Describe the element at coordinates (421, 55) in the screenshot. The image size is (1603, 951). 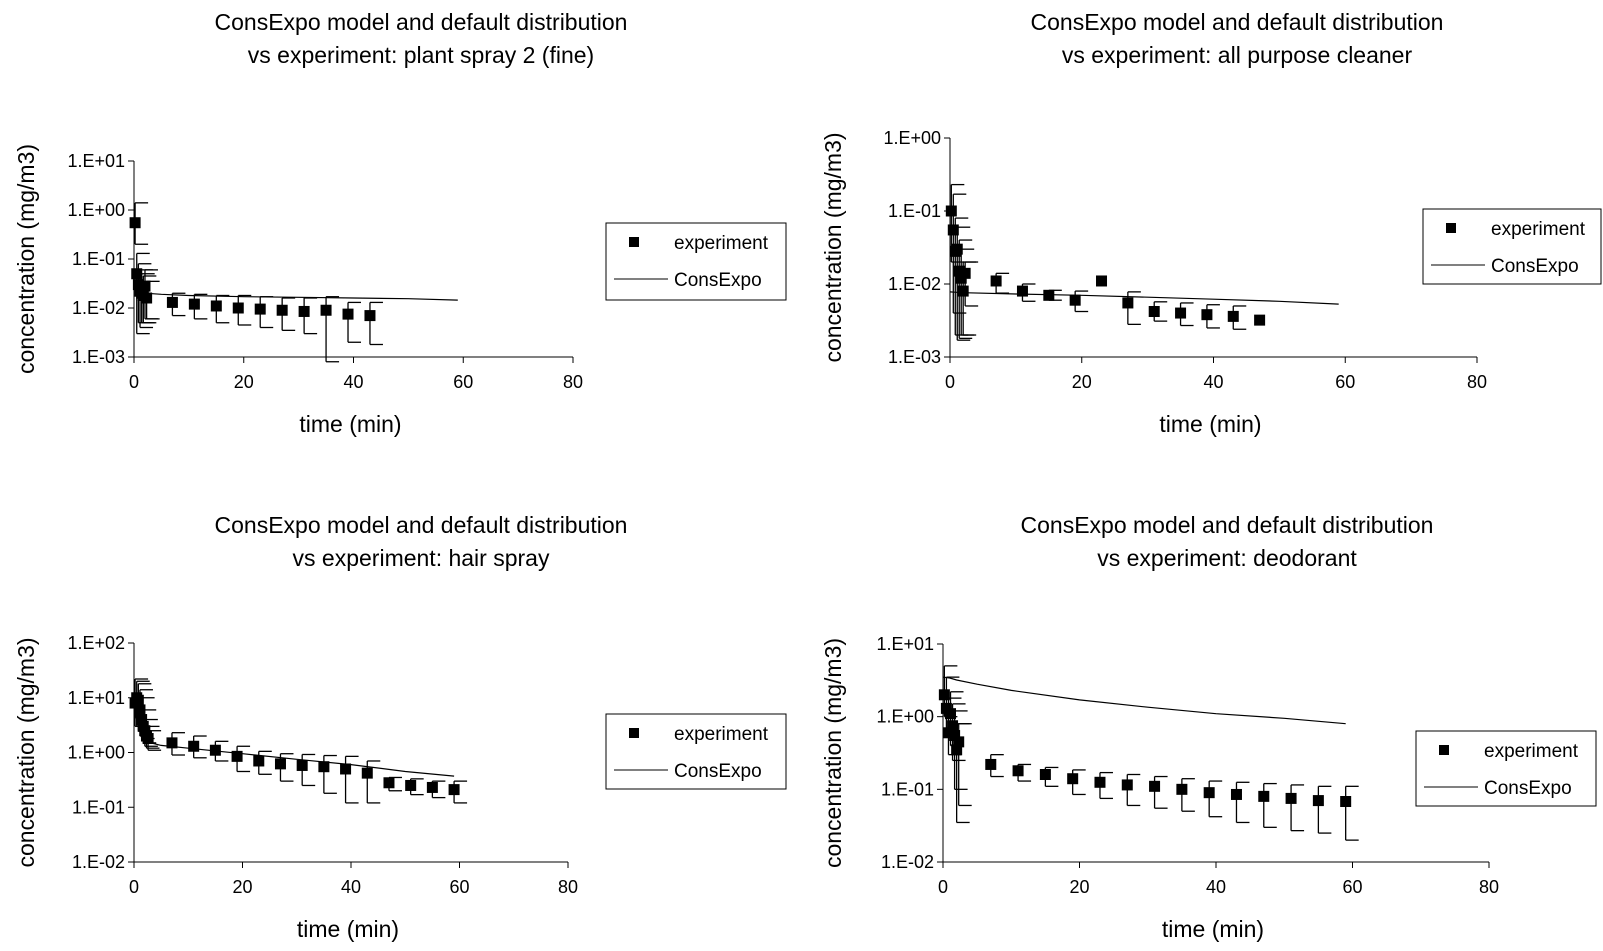
I see `chart-title-line: vs experiment: plant spray 2 (fine)` at that location.